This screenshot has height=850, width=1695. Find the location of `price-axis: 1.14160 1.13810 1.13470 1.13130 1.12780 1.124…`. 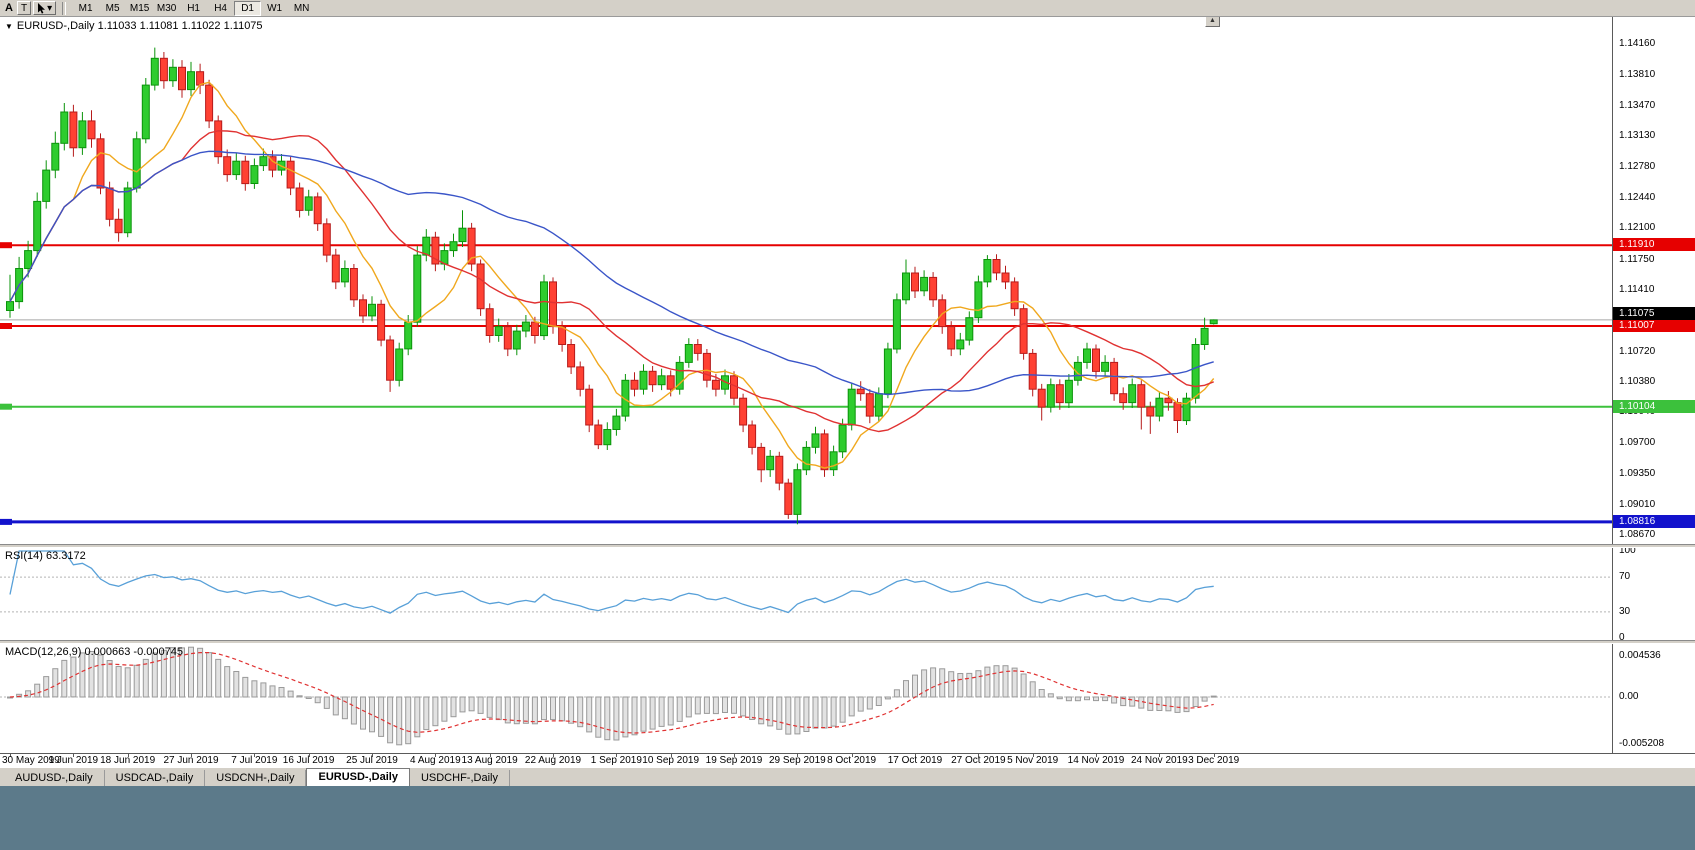

price-axis: 1.14160 1.13810 1.13470 1.13130 1.12780 1.124… is located at coordinates (1653, 385).